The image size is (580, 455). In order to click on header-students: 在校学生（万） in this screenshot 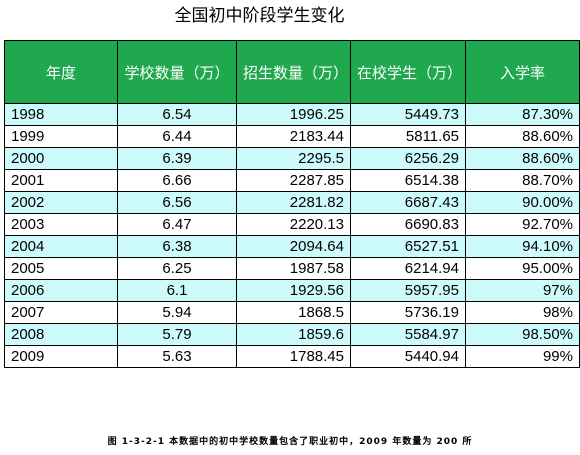, I will do `click(408, 72)`.